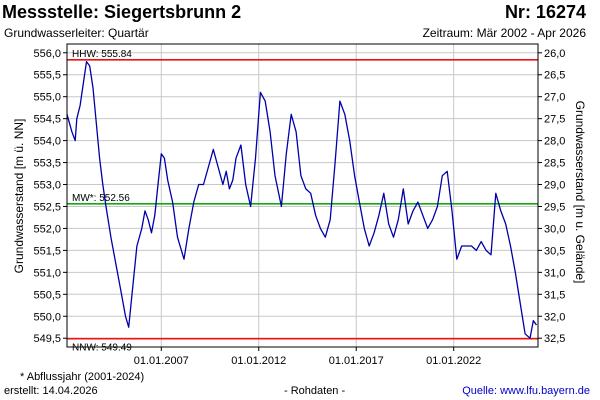 The height and width of the screenshot is (400, 600). What do you see at coordinates (47, 317) in the screenshot?
I see `left-tick-label: 550,0` at bounding box center [47, 317].